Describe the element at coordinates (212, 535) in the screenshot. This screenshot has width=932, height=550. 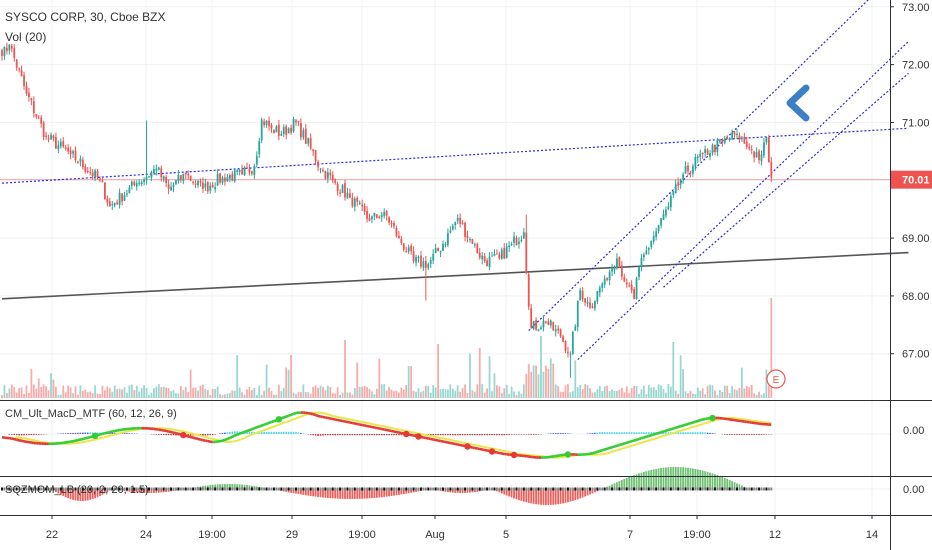
I see `time-tick-label: 19:00` at that location.